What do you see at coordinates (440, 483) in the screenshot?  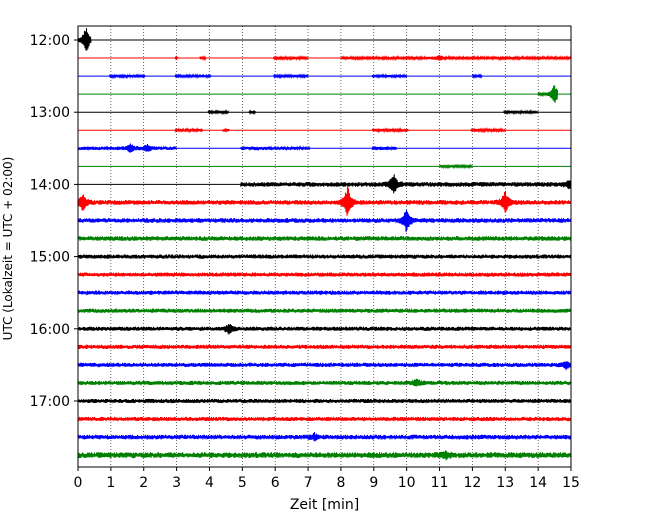 I see `x-tick-label: 11` at bounding box center [440, 483].